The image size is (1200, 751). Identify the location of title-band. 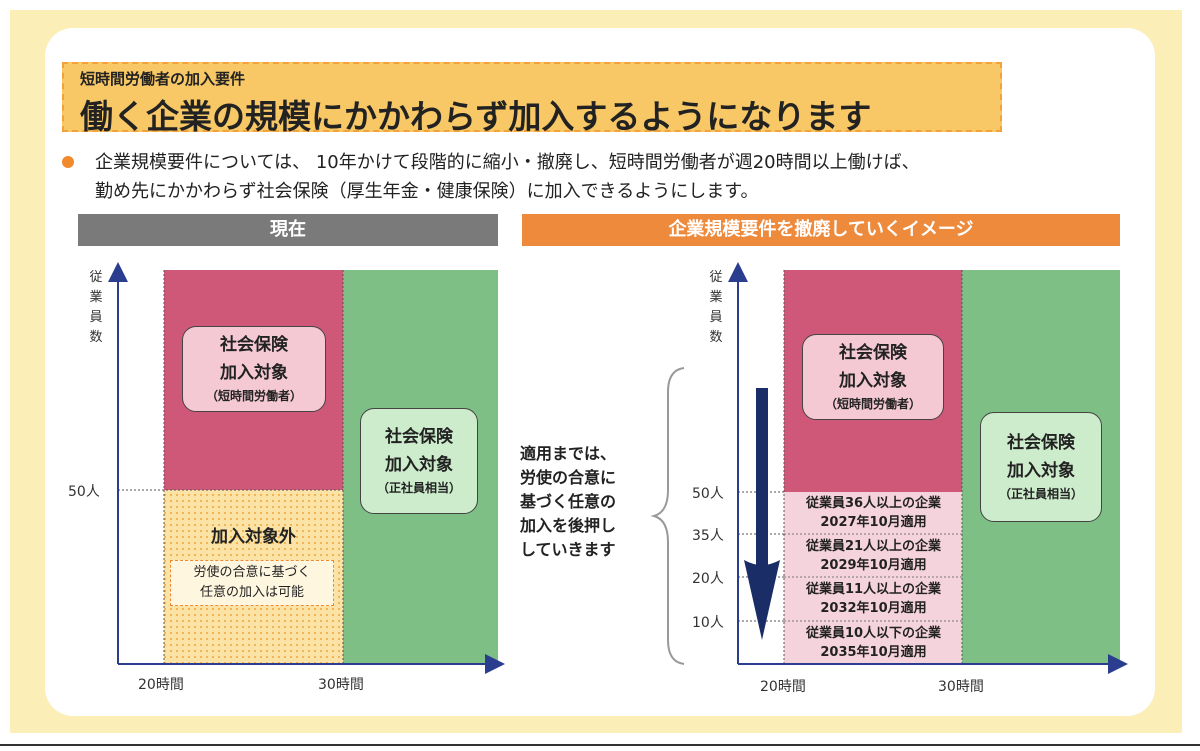
(532, 97).